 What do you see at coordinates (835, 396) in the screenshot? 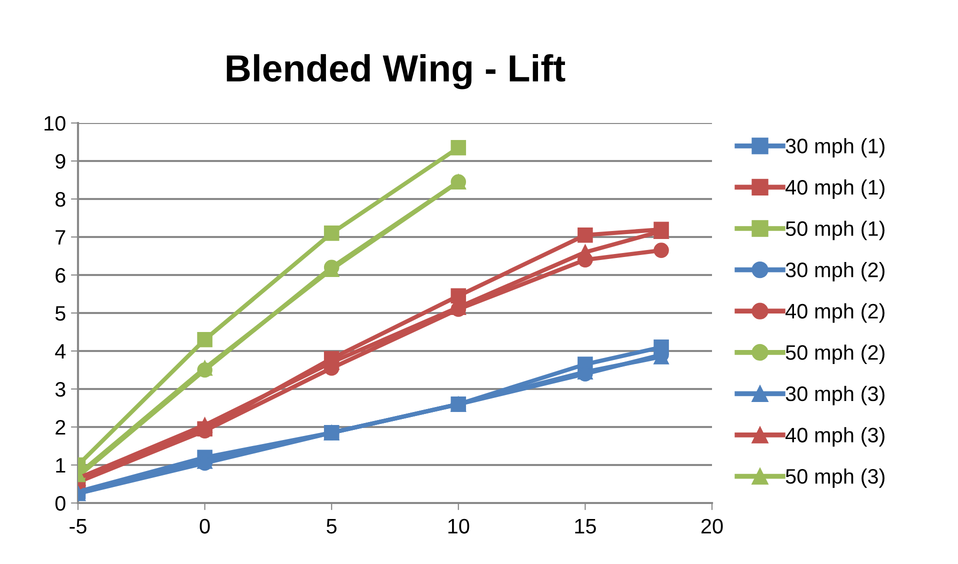
I see `legend-label: 30 mph (3)` at bounding box center [835, 396].